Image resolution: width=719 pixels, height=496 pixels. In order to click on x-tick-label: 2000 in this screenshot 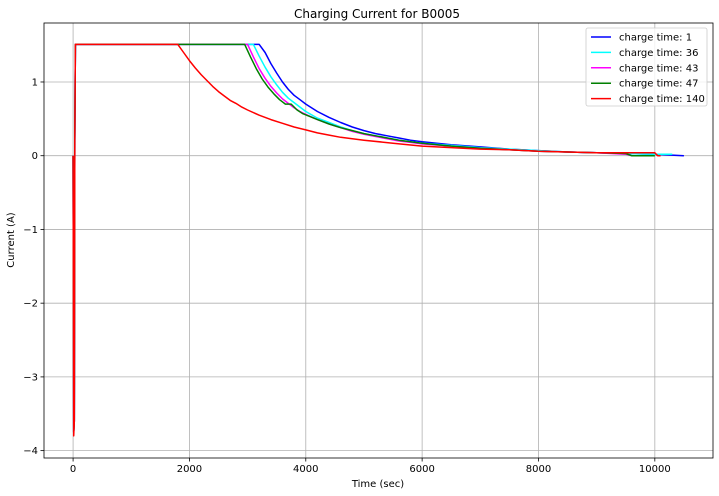, I will do `click(189, 469)`.